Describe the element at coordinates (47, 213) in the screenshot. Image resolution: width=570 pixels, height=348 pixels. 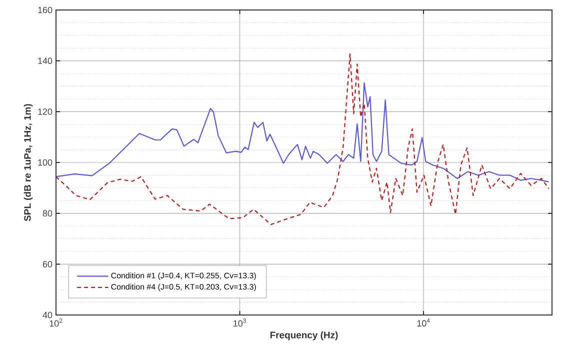
I see `y-tick-label: 80` at that location.